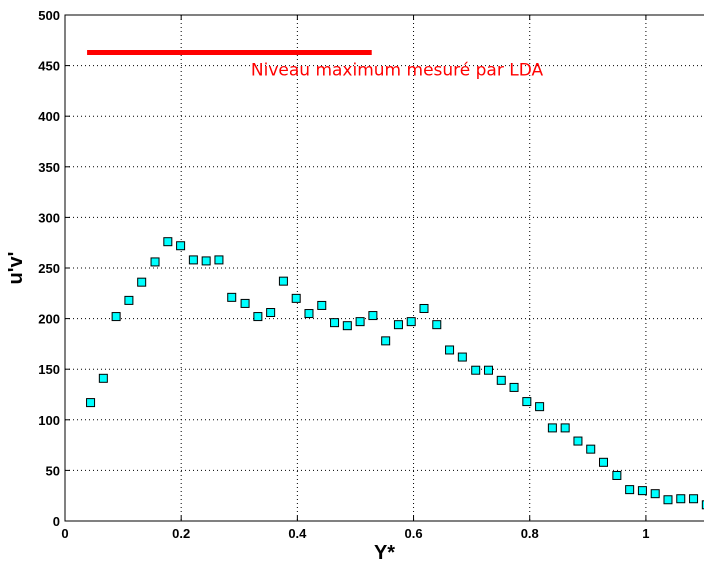  Describe the element at coordinates (49, 167) in the screenshot. I see `y-tick-label: 350` at that location.